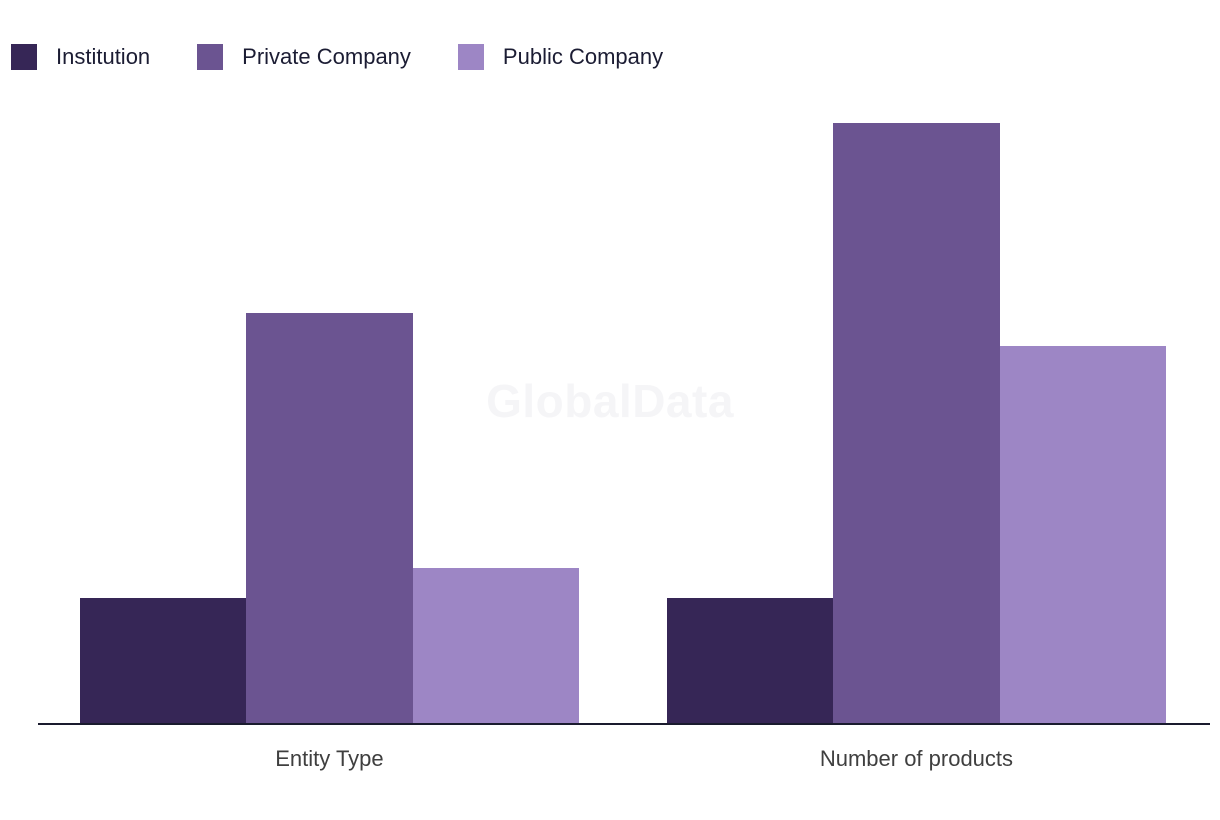 Image resolution: width=1220 pixels, height=820 pixels. Describe the element at coordinates (916, 423) in the screenshot. I see `bar-private-company-number-of-products` at that location.